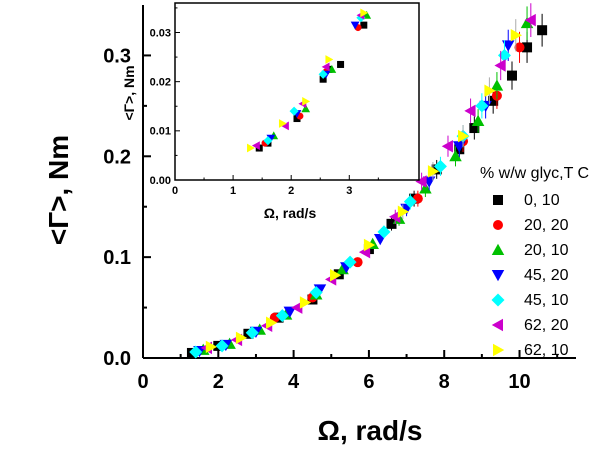 The width and height of the screenshot is (616, 451). I want to click on main-y-tick-label: 0.3, so click(117, 56).